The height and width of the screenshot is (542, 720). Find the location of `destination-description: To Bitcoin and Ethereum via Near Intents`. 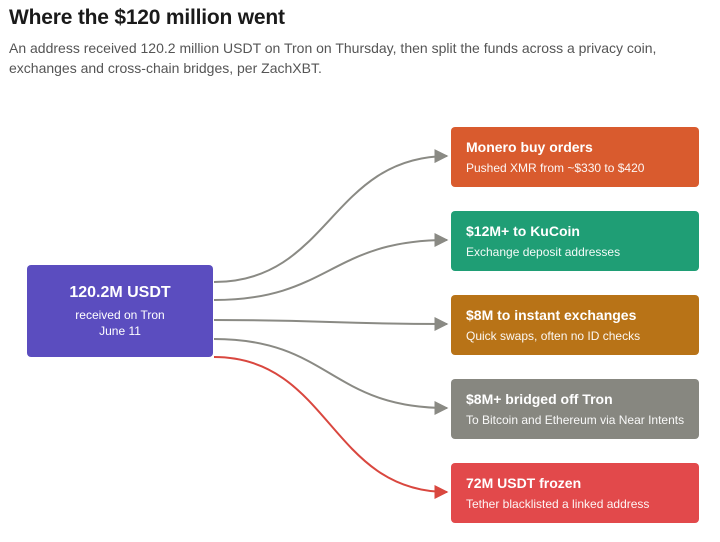

destination-description: To Bitcoin and Ethereum via Near Intents is located at coordinates (575, 420).